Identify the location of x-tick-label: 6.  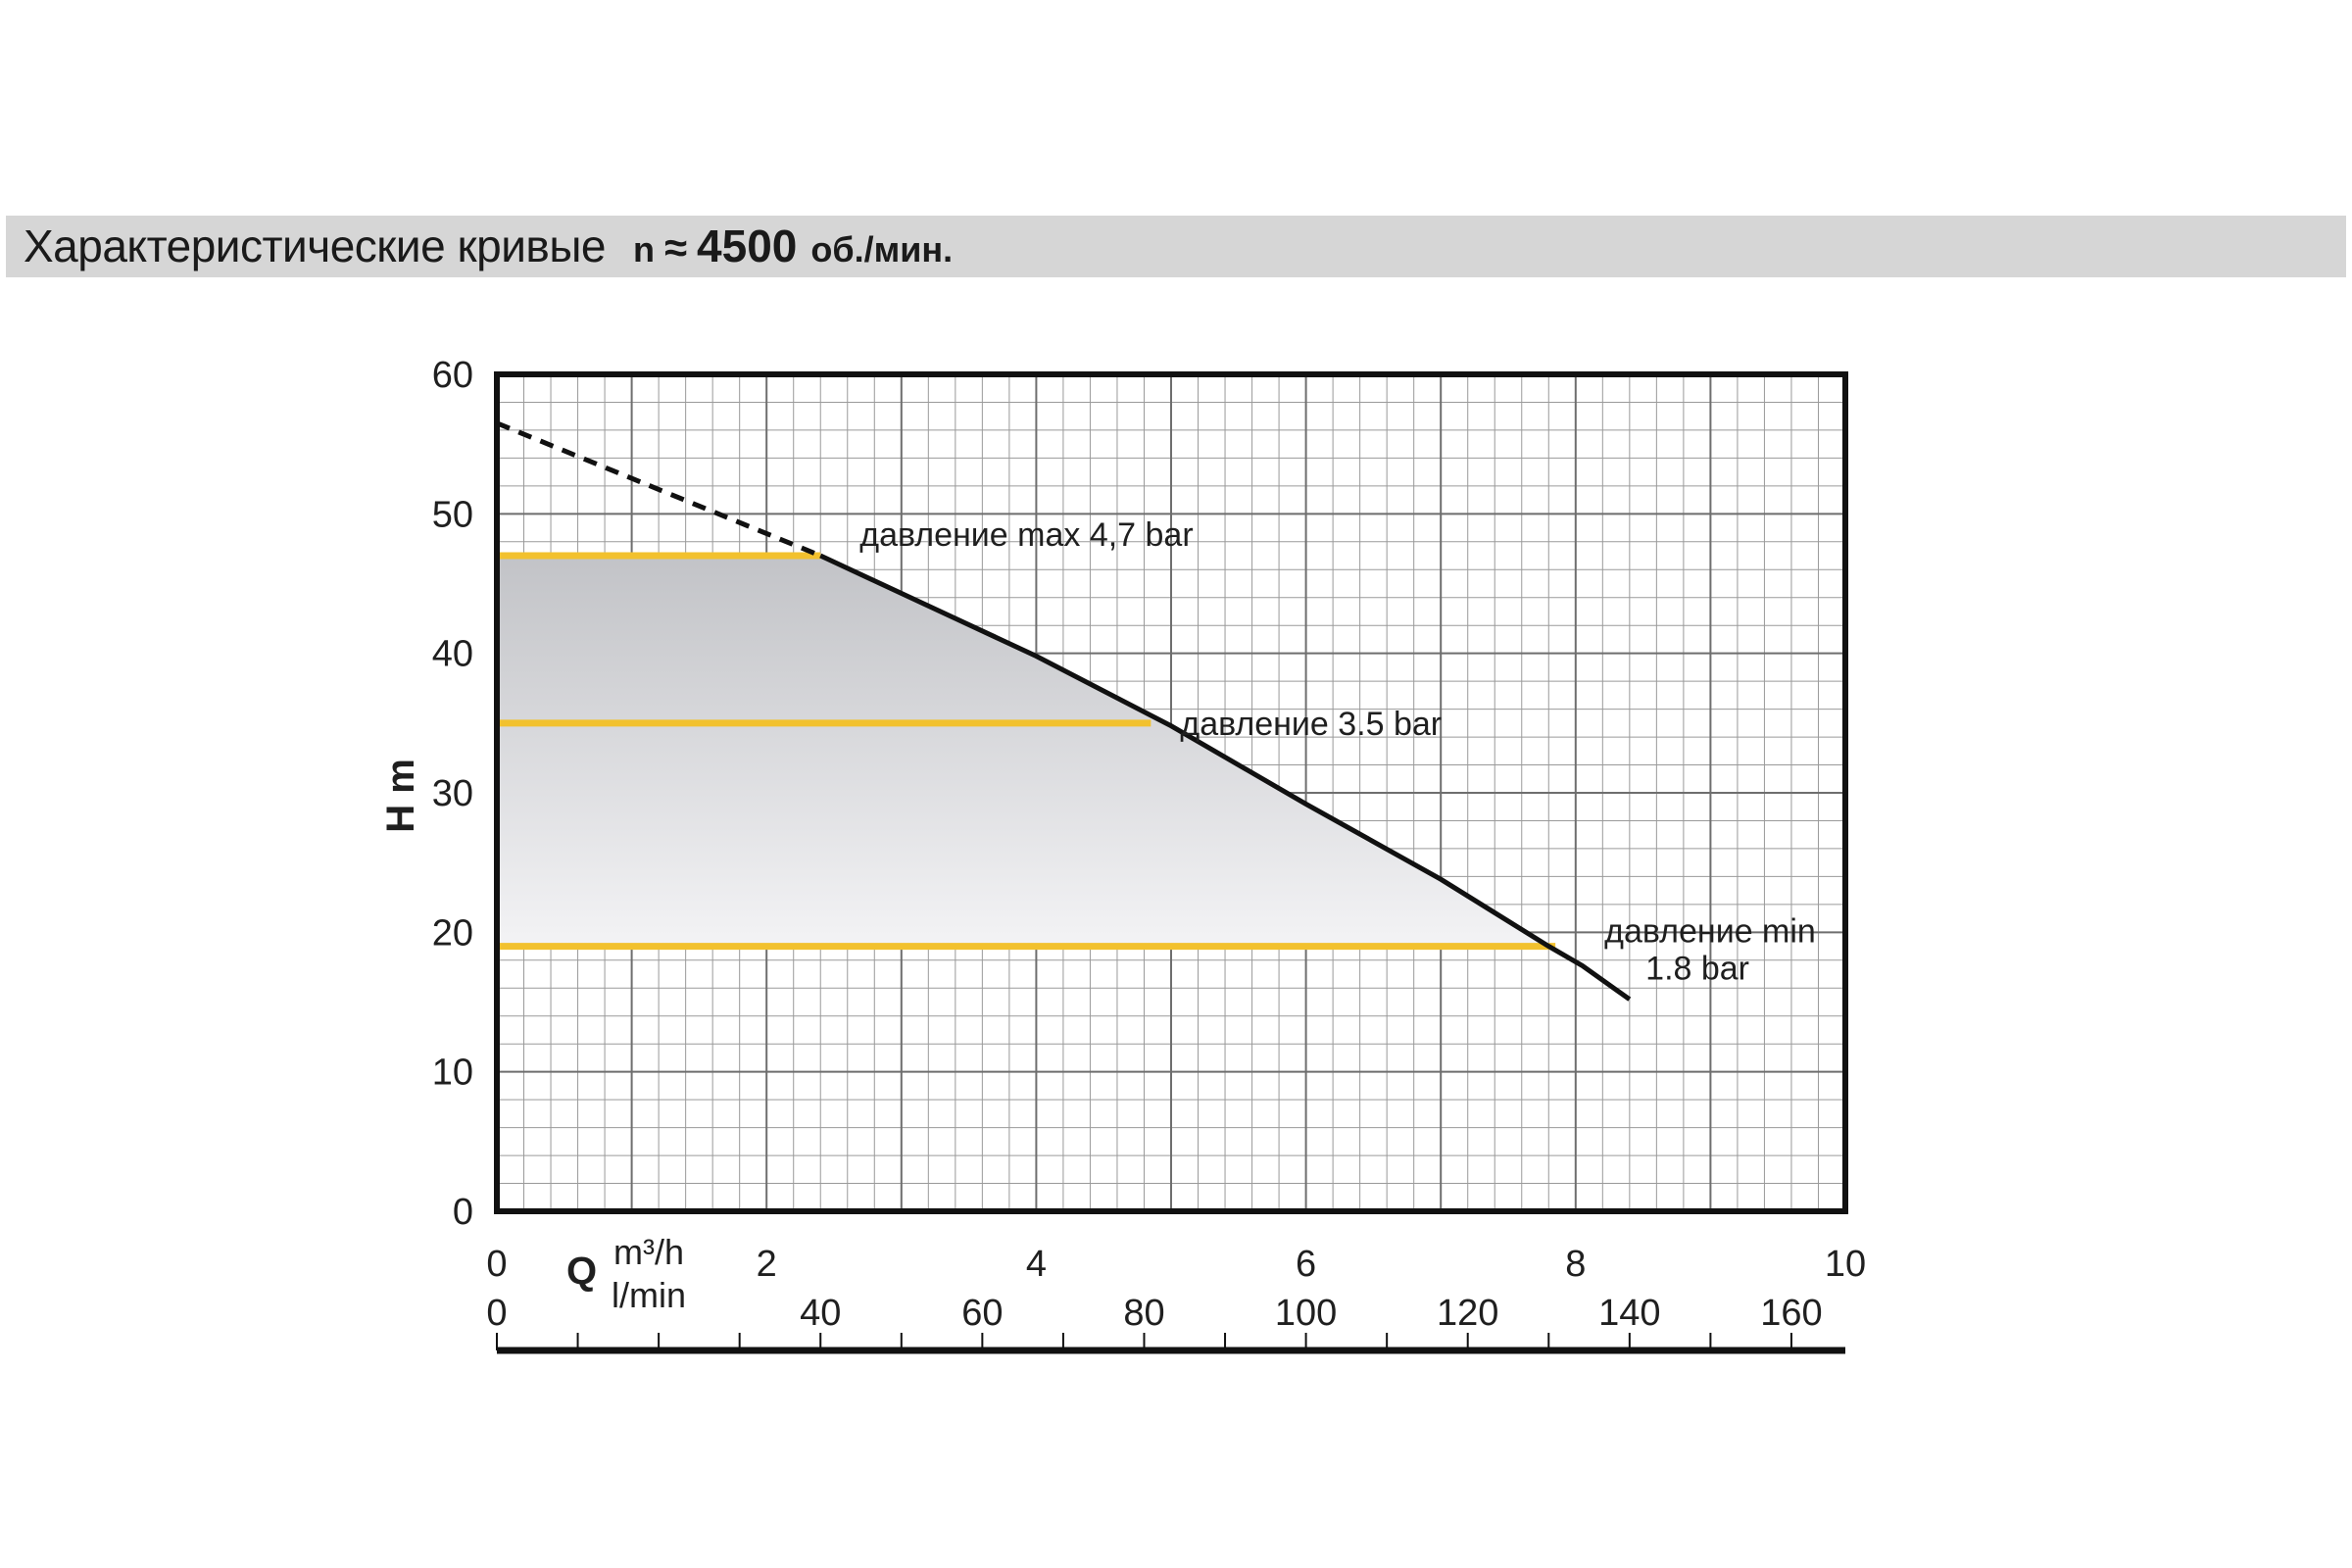
(1306, 1264).